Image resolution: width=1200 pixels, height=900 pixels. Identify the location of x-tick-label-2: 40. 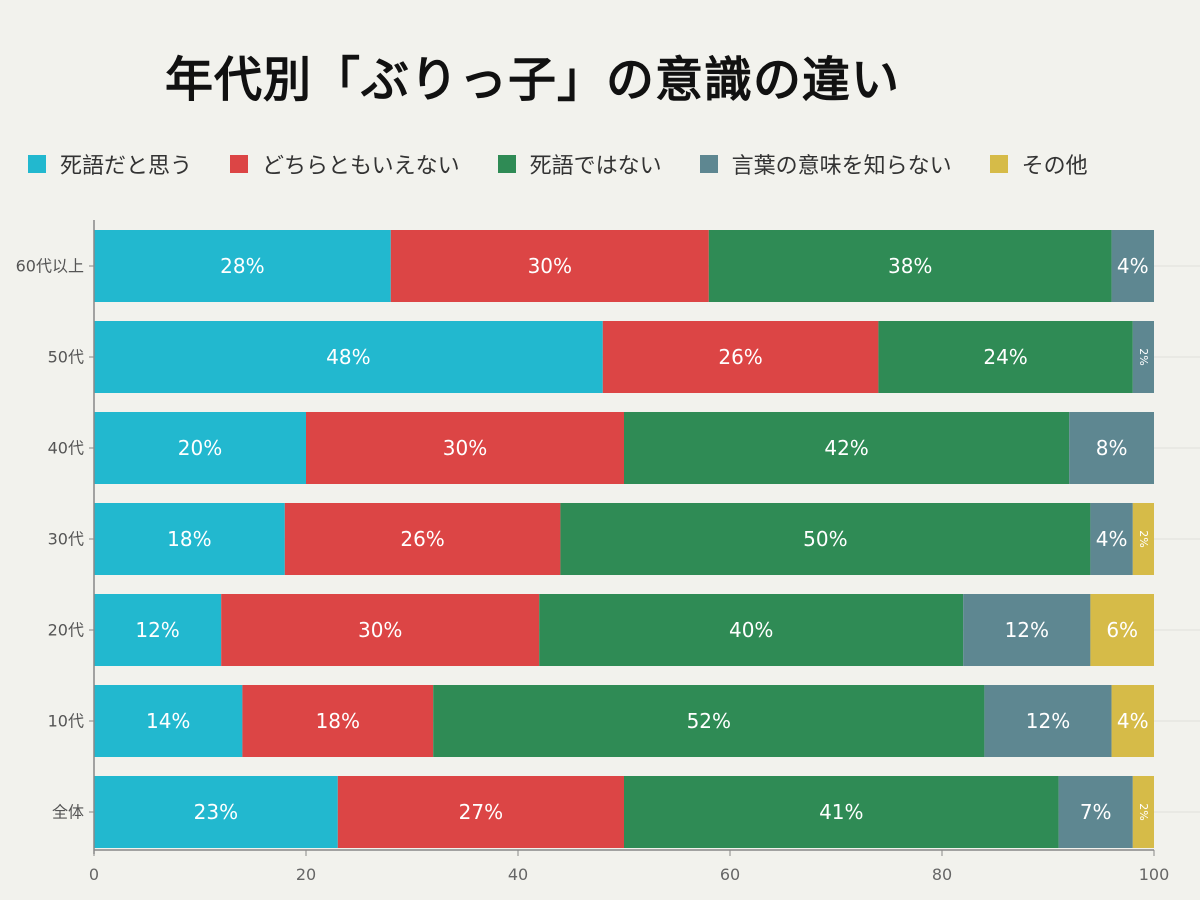
(518, 874).